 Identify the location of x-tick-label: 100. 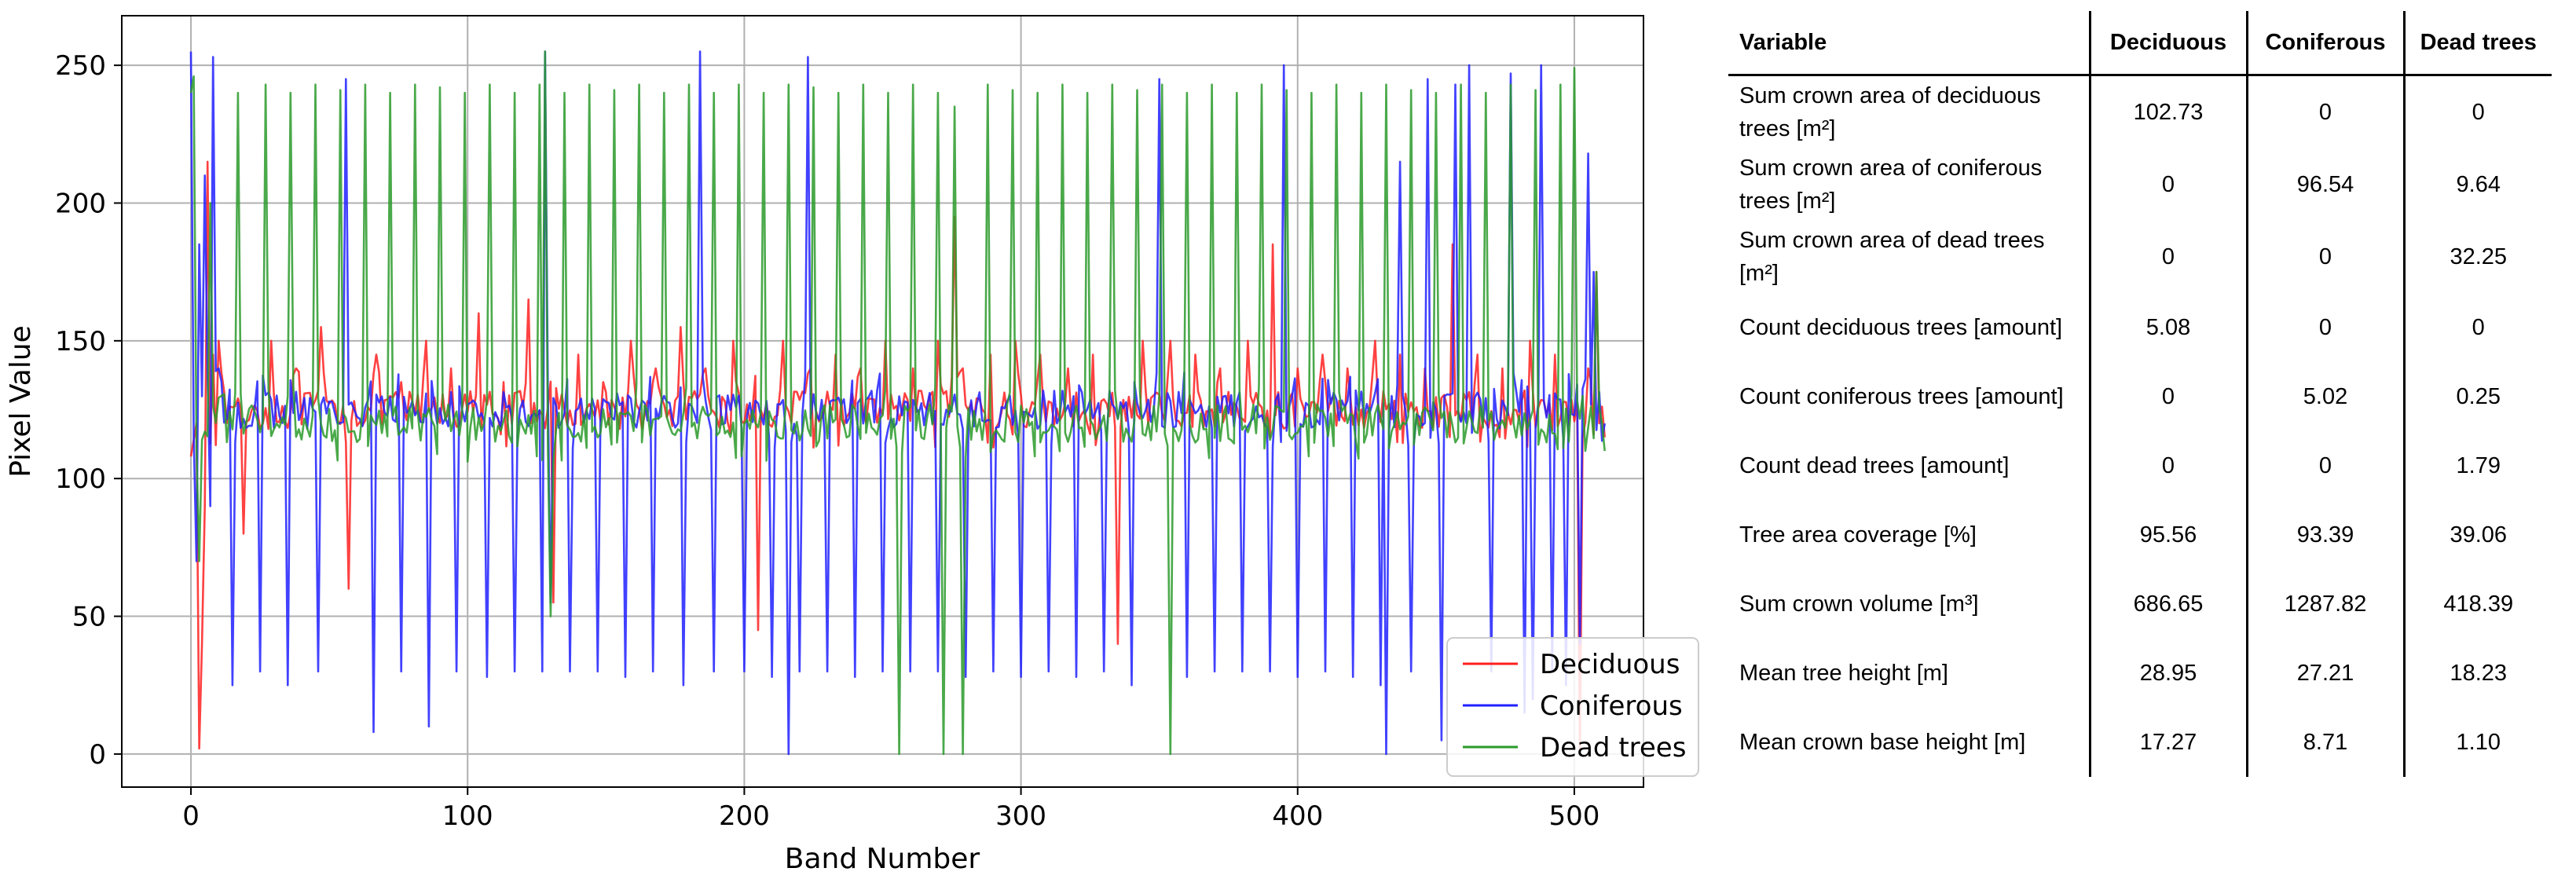
(467, 816).